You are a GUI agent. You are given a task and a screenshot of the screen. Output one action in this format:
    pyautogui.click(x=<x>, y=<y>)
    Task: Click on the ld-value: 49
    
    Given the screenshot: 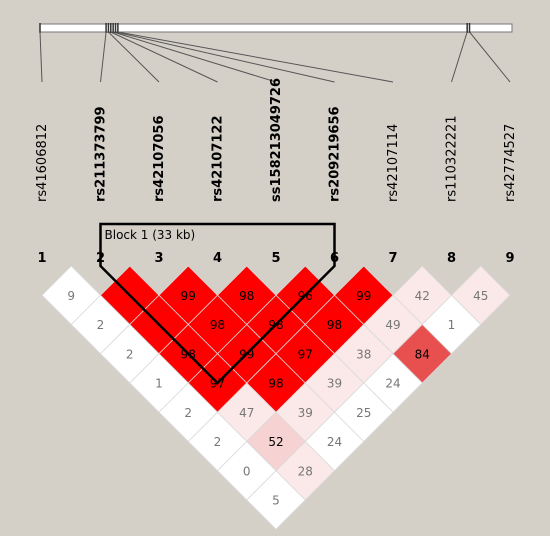 What is the action you would take?
    pyautogui.click(x=392, y=325)
    